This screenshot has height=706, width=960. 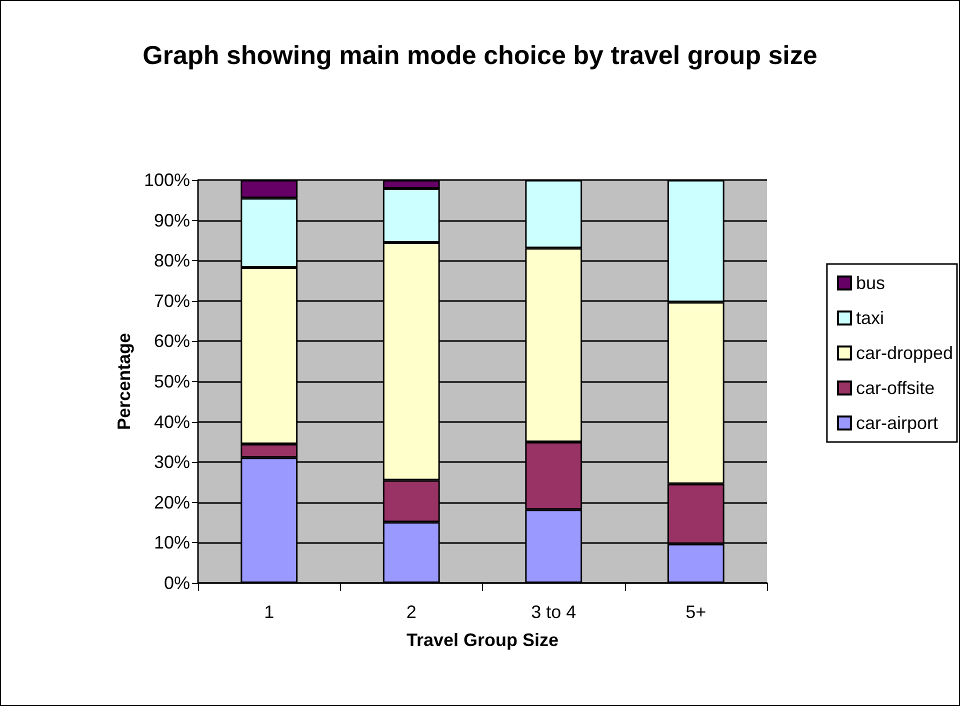 I want to click on y-tick-label: 0%, so click(x=177, y=583).